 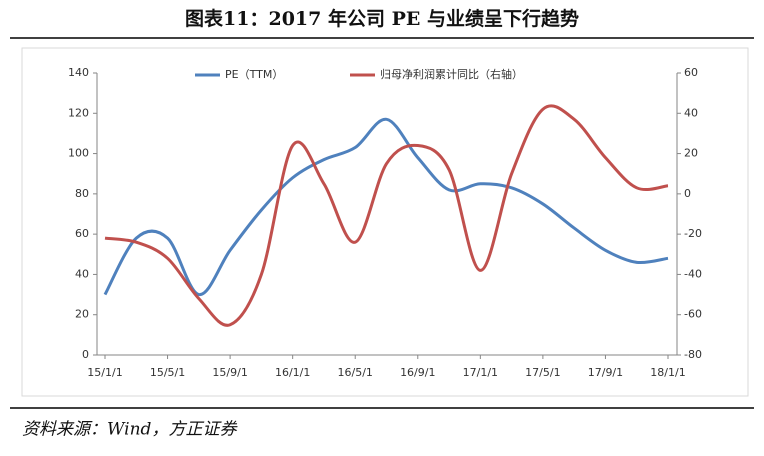 What do you see at coordinates (480, 372) in the screenshot?
I see `x-tick-label: 17/1/1` at bounding box center [480, 372].